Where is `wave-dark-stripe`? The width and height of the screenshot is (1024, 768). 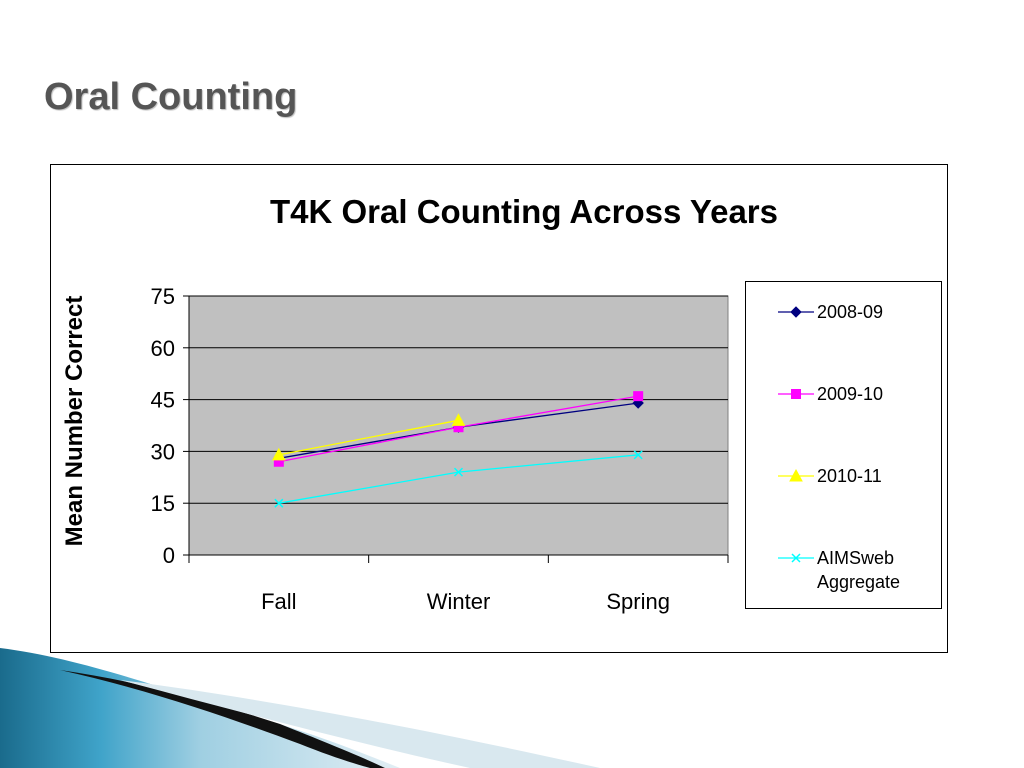
wave-dark-stripe is located at coordinates (222, 719).